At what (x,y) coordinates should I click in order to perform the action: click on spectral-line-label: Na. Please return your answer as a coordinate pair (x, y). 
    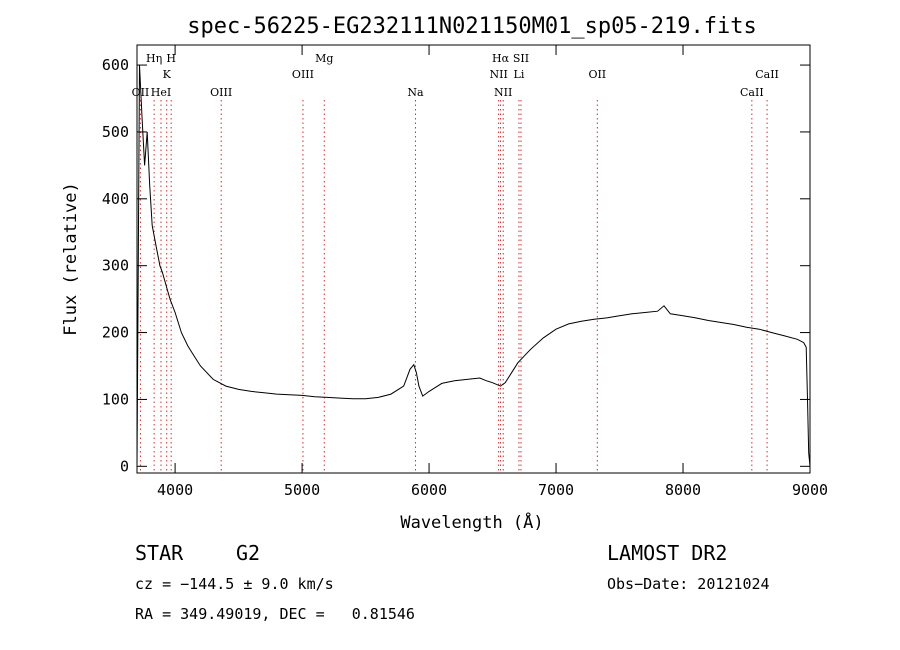
    Looking at the image, I should click on (415, 92).